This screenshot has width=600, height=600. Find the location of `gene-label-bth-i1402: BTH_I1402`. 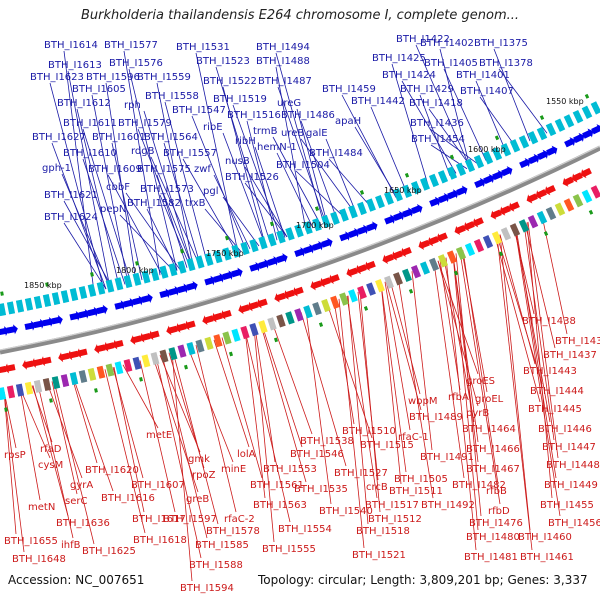

gene-label-bth-i1402: BTH_I1402 is located at coordinates (447, 43).